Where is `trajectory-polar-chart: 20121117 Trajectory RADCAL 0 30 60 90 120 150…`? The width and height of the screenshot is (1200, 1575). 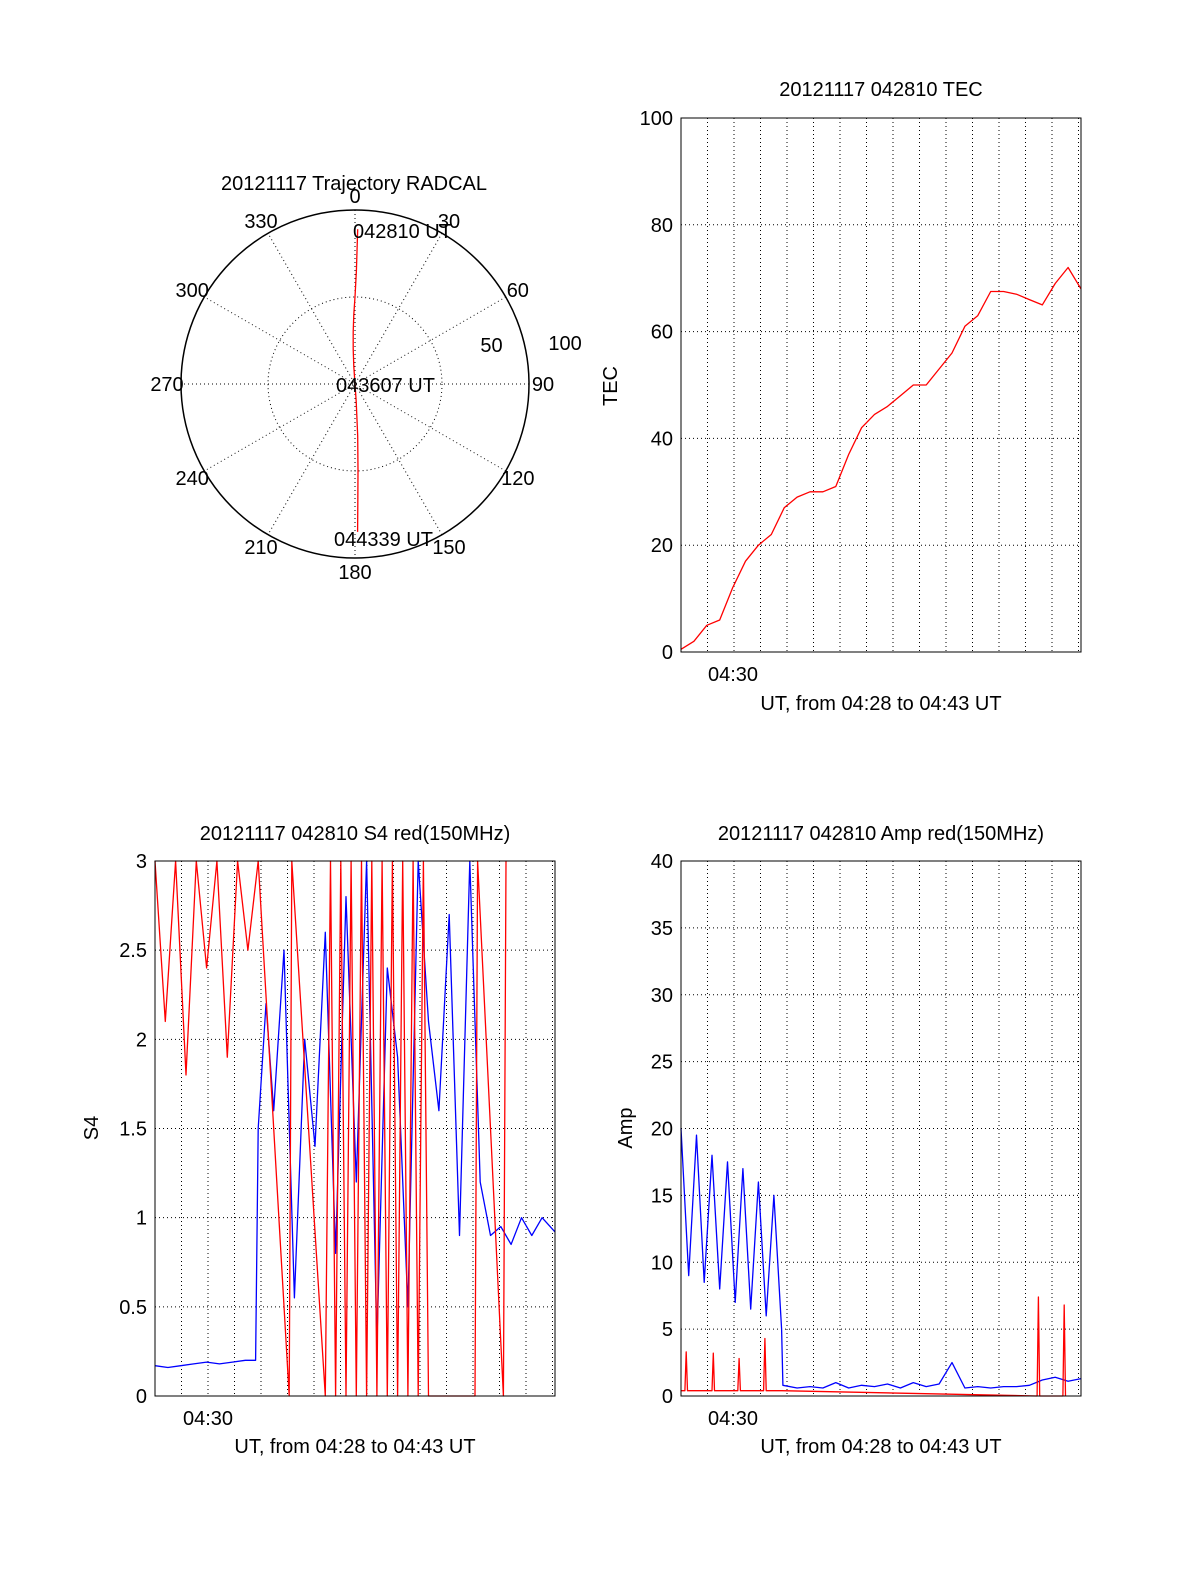
trajectory-polar-chart: 20121117 Trajectory RADCAL 0 30 60 90 120 150… is located at coordinates (365, 378).